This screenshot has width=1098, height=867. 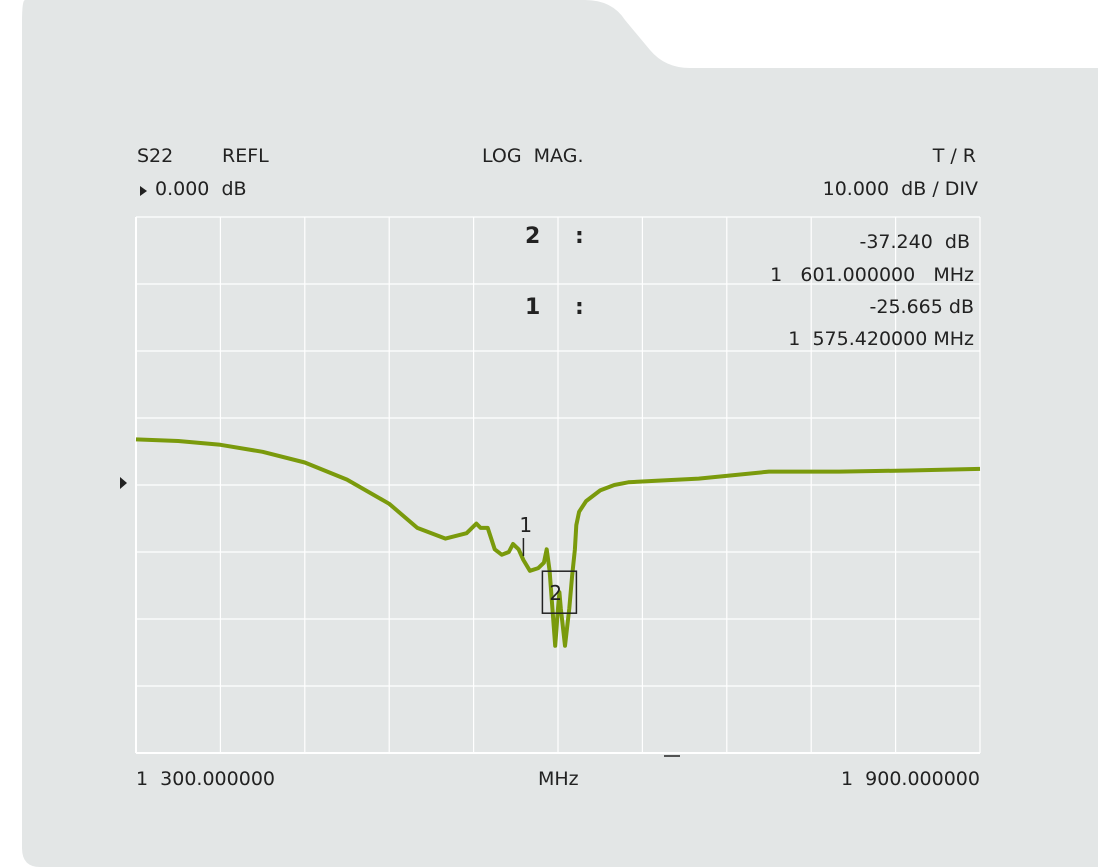 I want to click on x-stop-label: 1 900.000000, so click(x=910, y=779).